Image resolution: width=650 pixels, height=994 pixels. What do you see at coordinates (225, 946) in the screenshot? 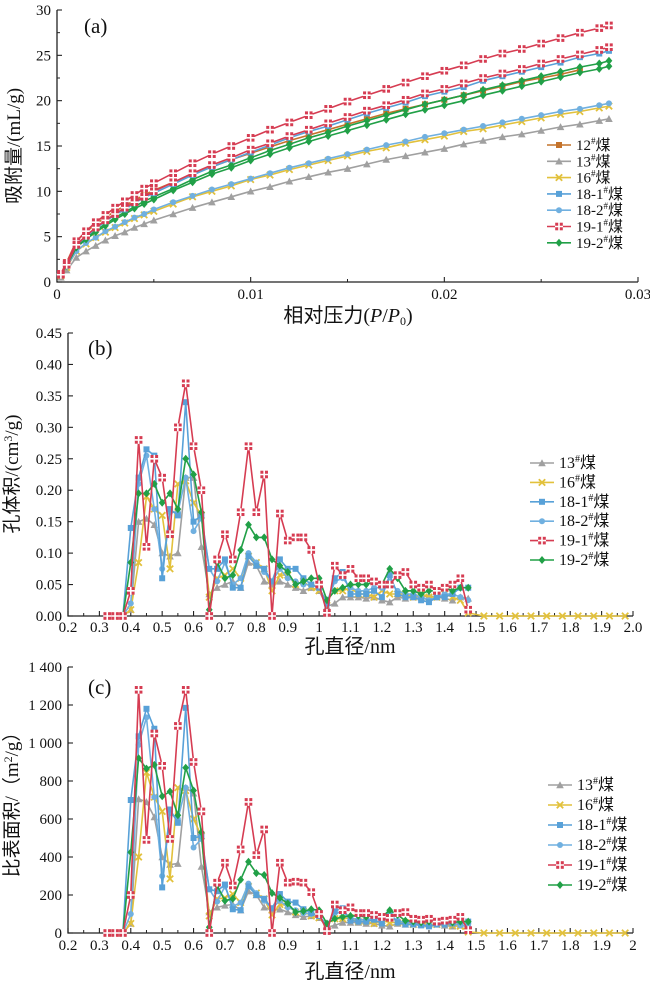
I see `x-tick-label-c: 0.7` at bounding box center [225, 946].